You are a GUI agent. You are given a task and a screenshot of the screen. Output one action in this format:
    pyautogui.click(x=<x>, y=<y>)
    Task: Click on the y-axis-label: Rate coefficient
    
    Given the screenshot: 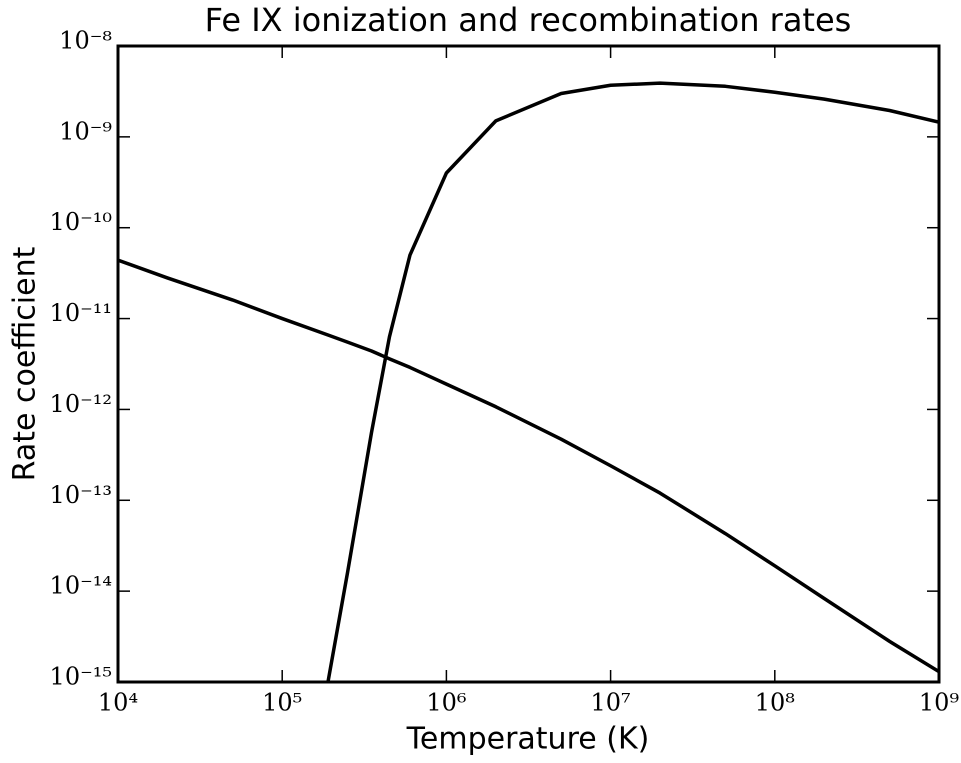 What is the action you would take?
    pyautogui.click(x=25, y=363)
    